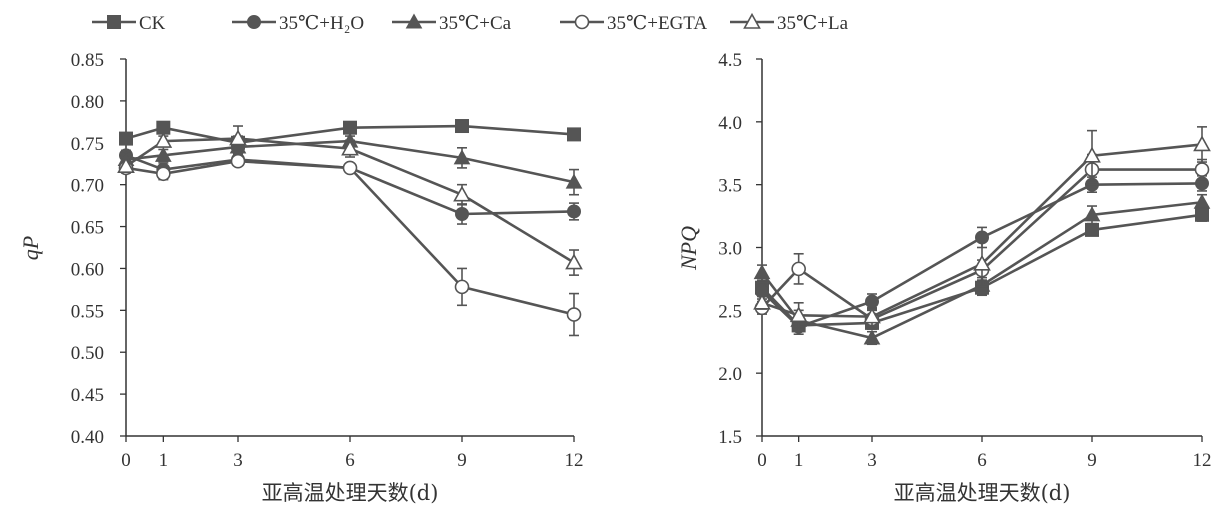  I want to click on y-tick-label: 0.70, so click(87, 186).